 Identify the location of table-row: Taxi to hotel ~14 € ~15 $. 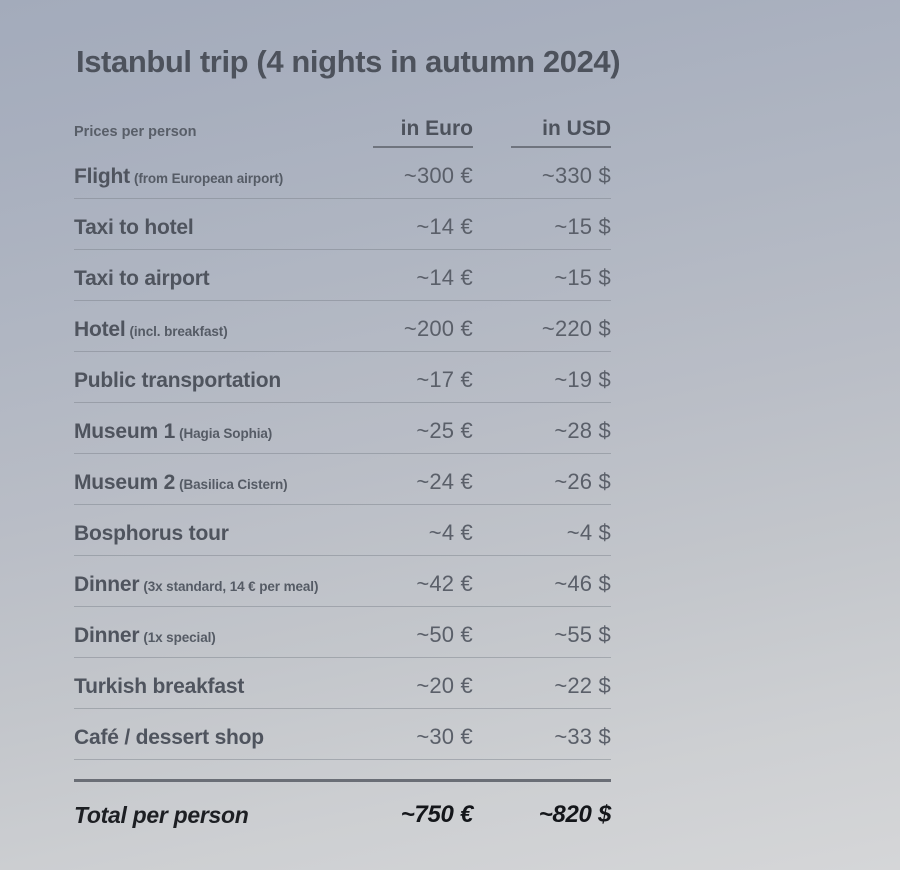
(342, 224).